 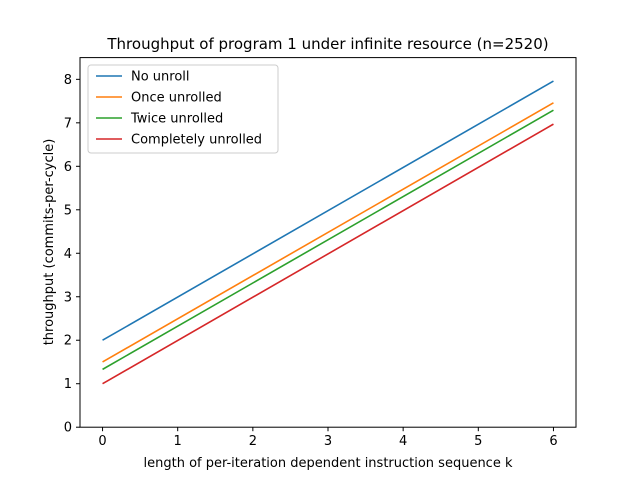 I want to click on y-tick-label: 0, so click(x=68, y=428).